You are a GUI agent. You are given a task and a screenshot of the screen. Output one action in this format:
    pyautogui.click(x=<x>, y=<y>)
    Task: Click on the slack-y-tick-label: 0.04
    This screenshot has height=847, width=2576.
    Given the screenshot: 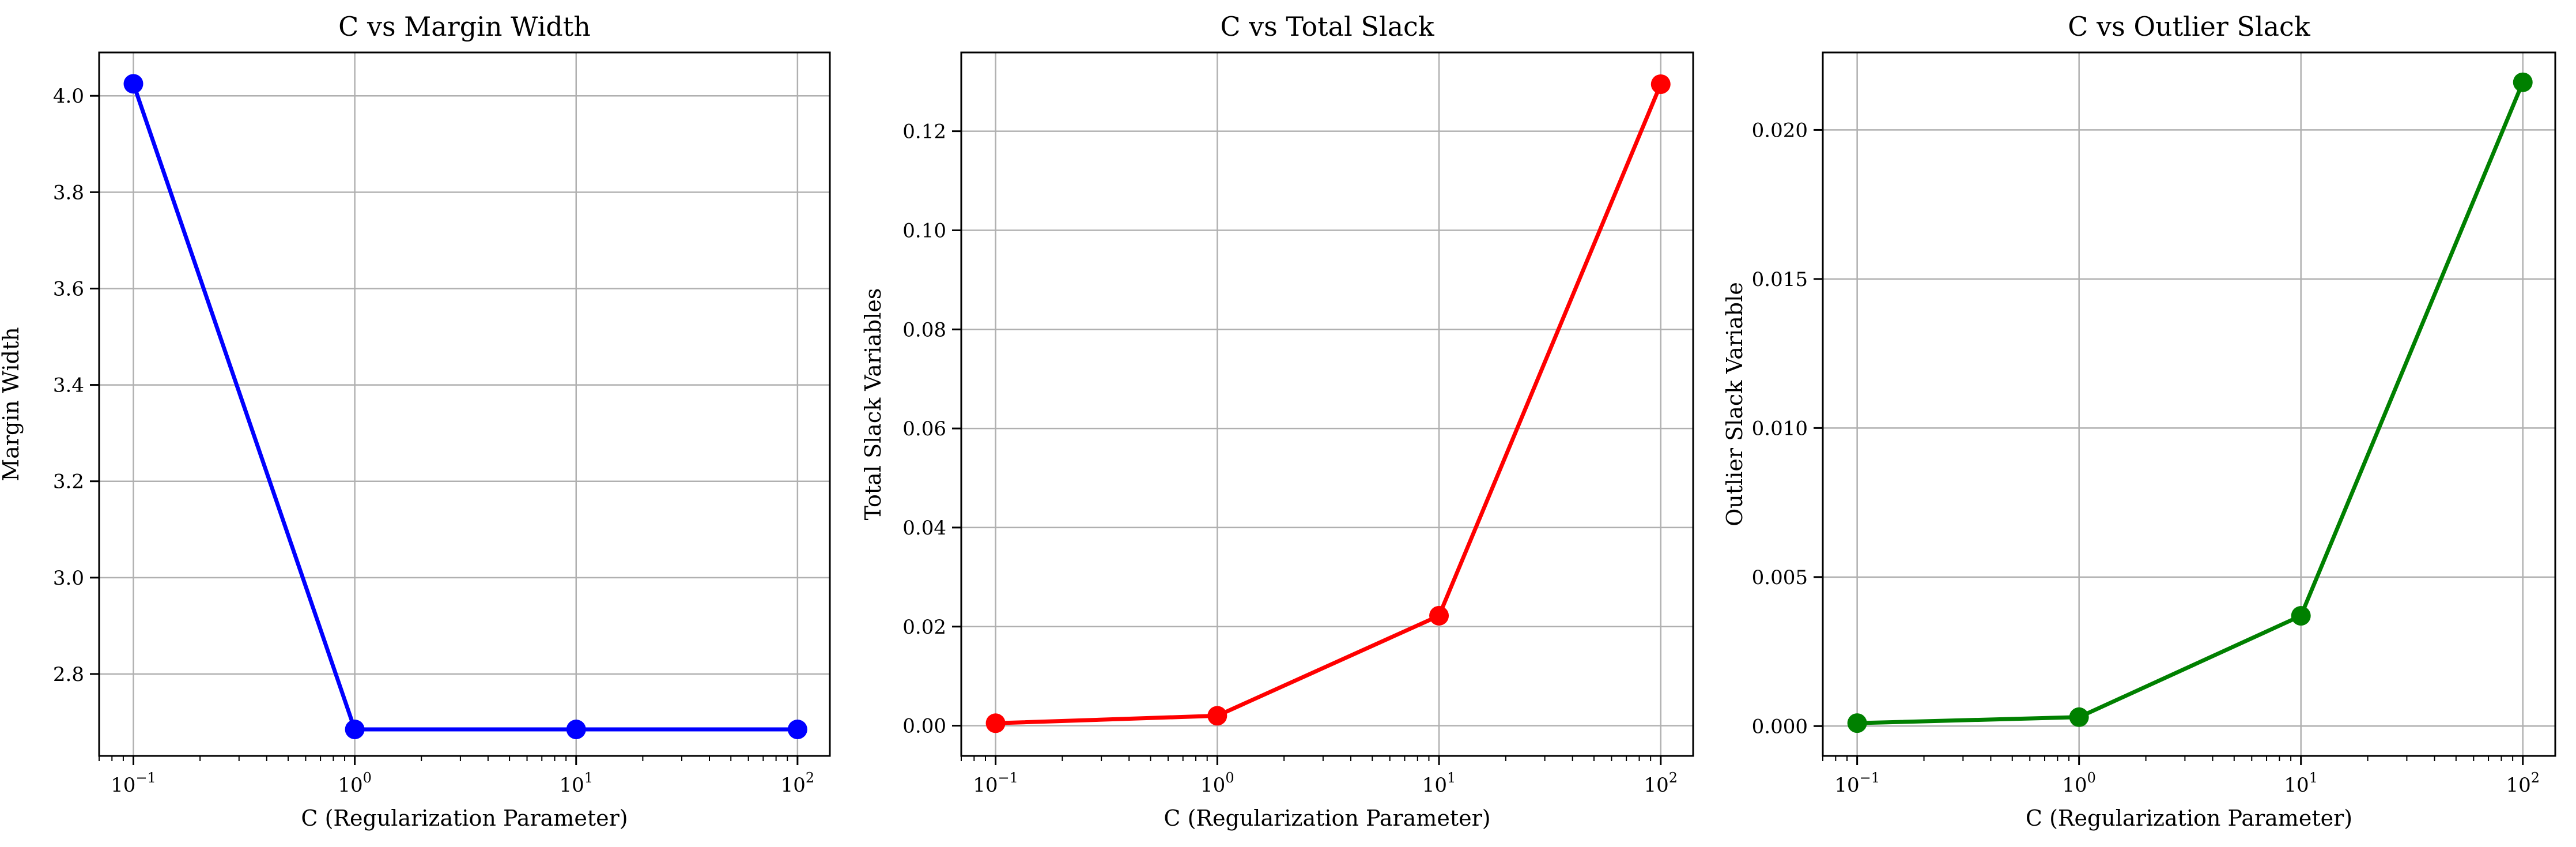 What is the action you would take?
    pyautogui.click(x=924, y=528)
    